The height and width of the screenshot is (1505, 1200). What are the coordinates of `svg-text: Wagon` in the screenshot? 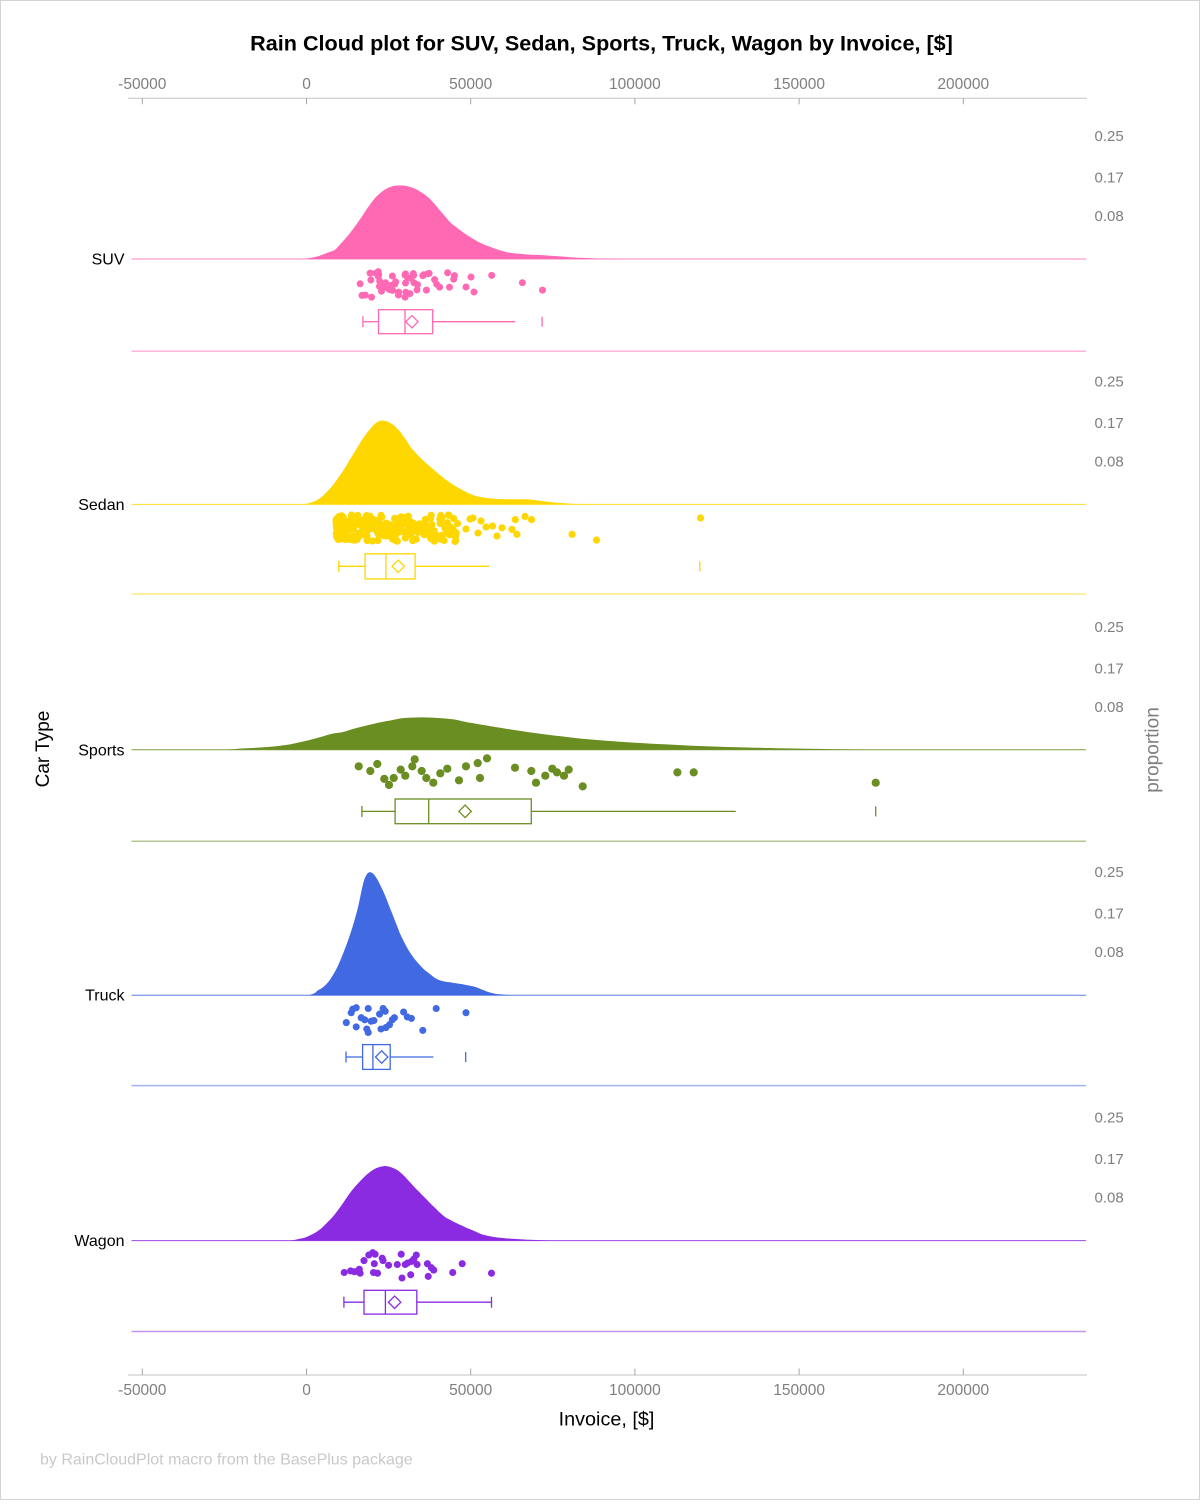 It's located at (99, 1241).